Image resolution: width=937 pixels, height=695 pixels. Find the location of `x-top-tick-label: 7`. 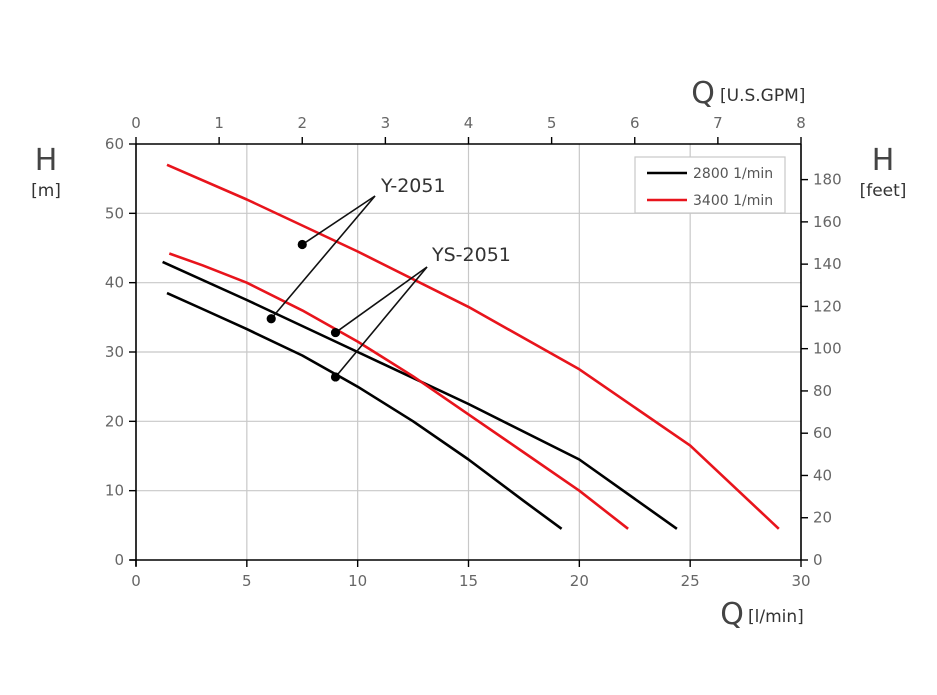

x-top-tick-label: 7 is located at coordinates (718, 123).